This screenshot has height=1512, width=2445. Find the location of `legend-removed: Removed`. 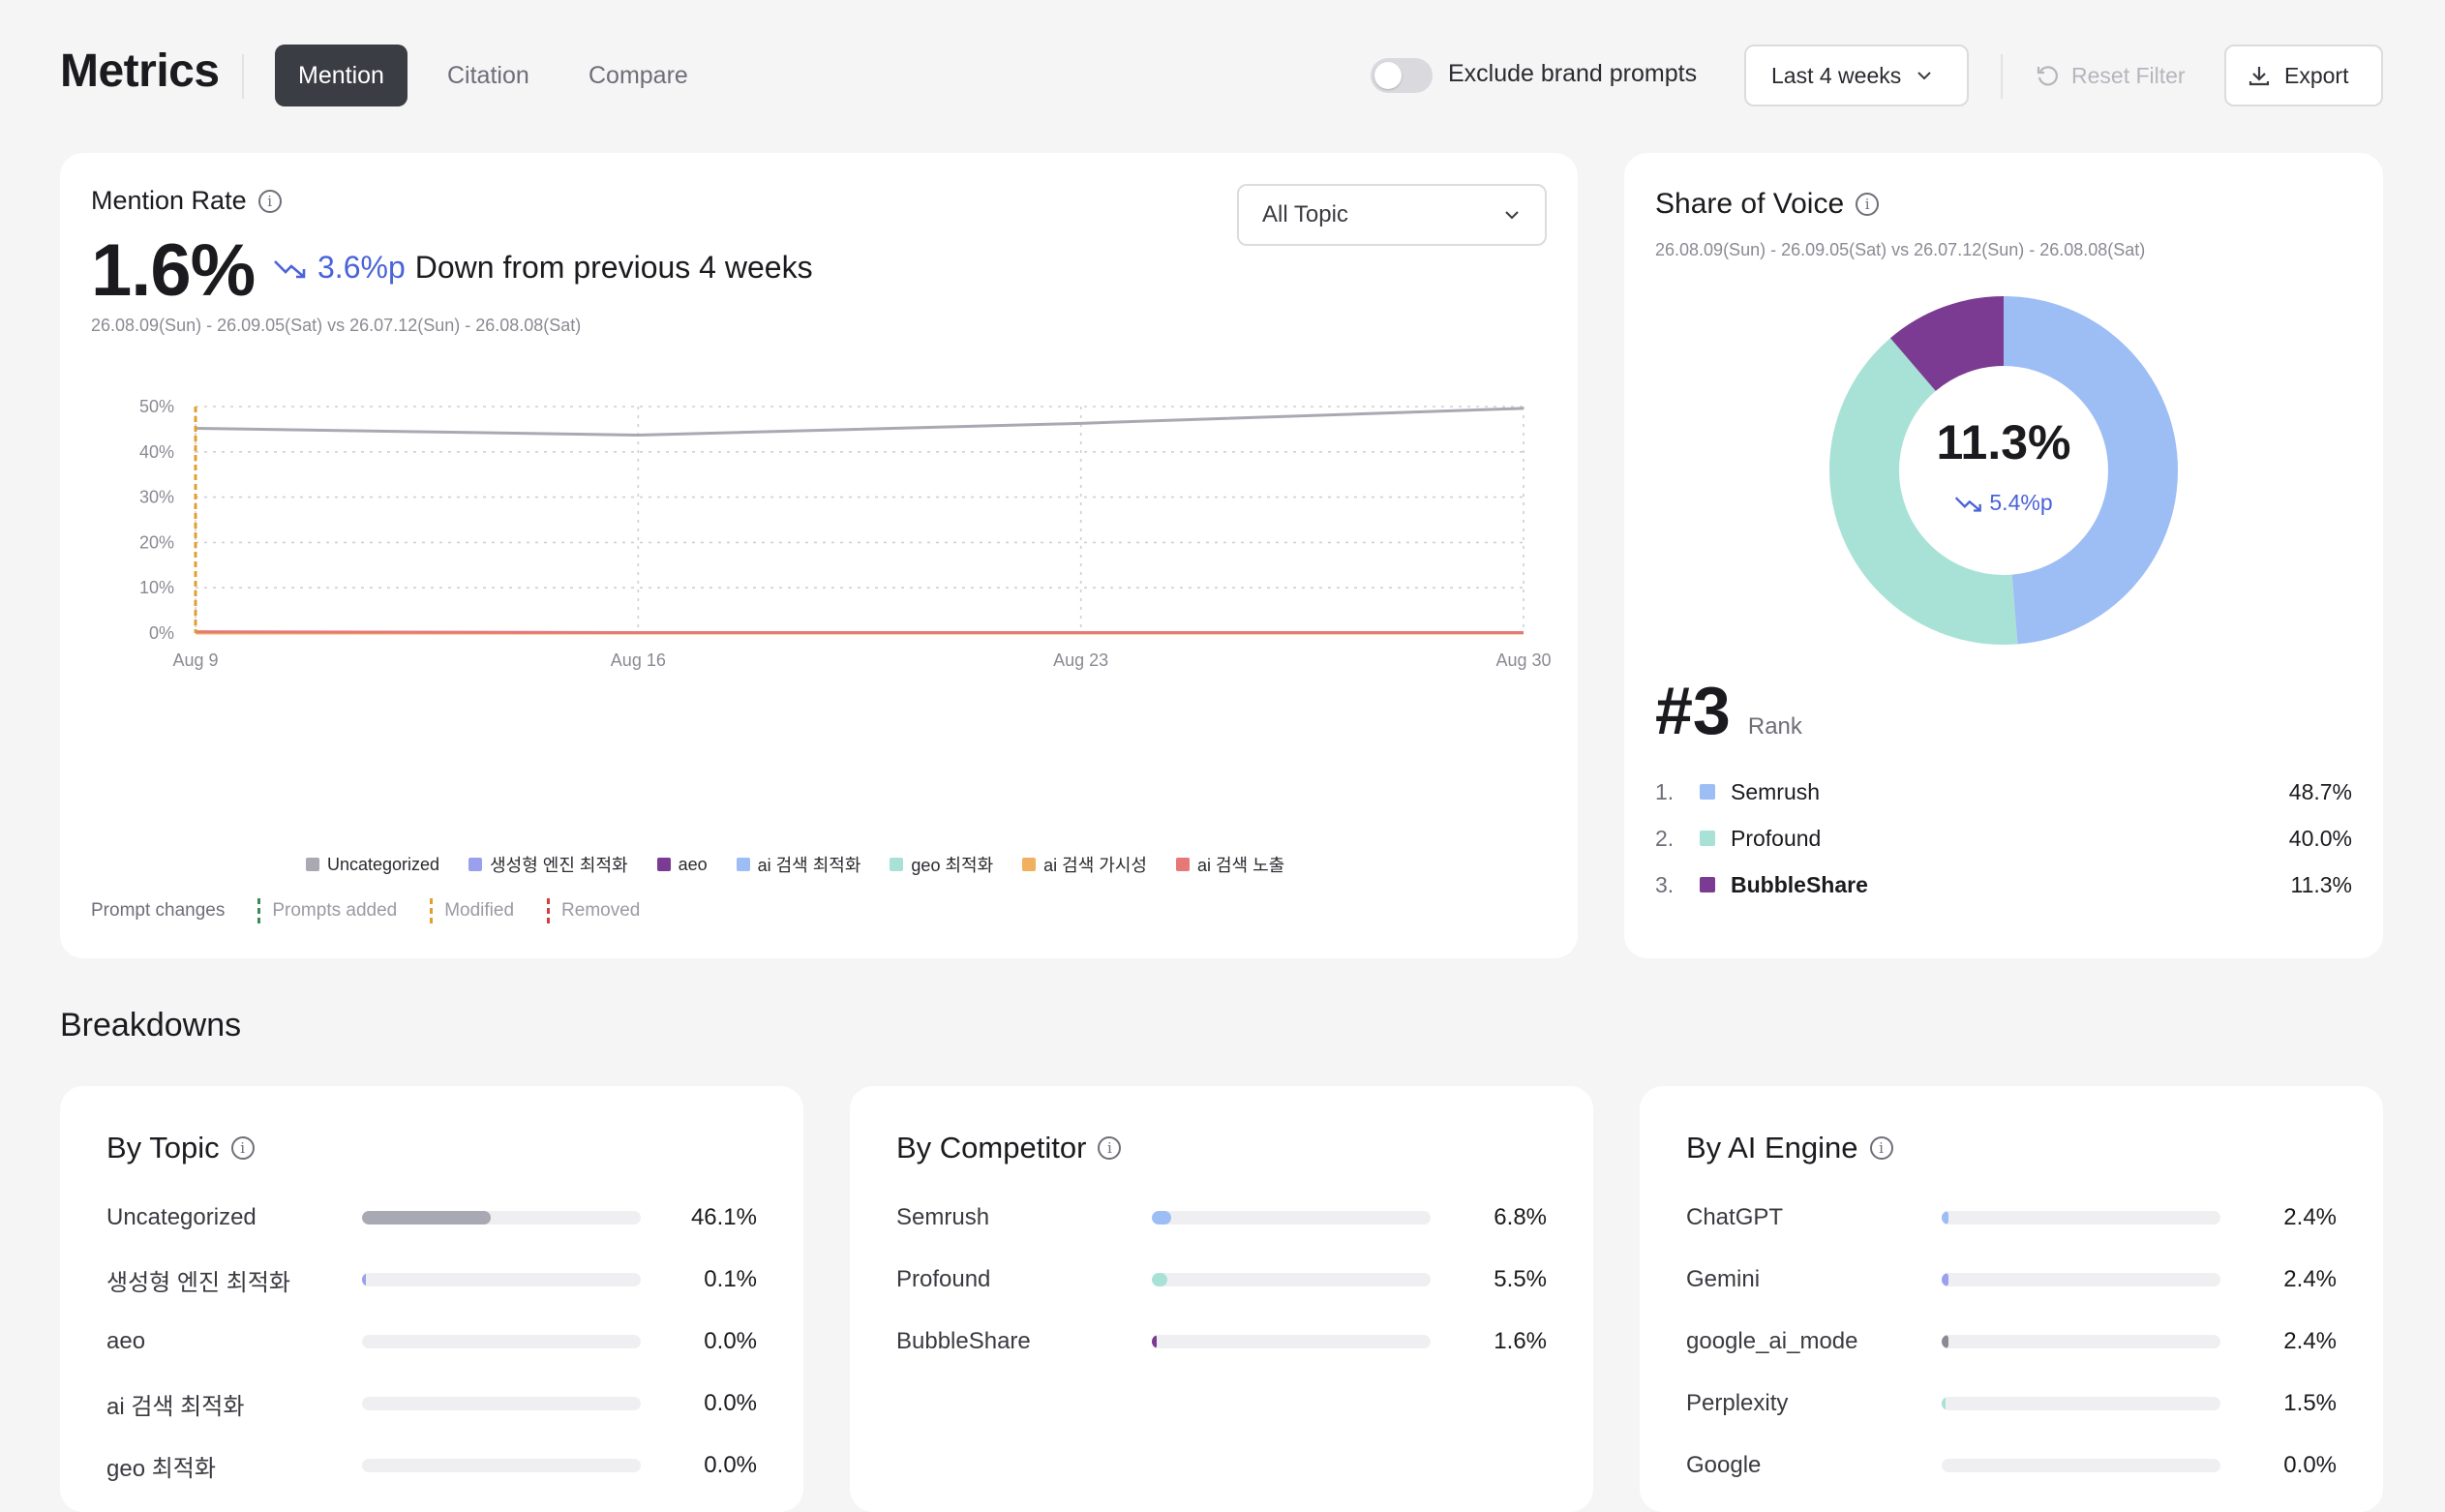

legend-removed: Removed is located at coordinates (594, 910).